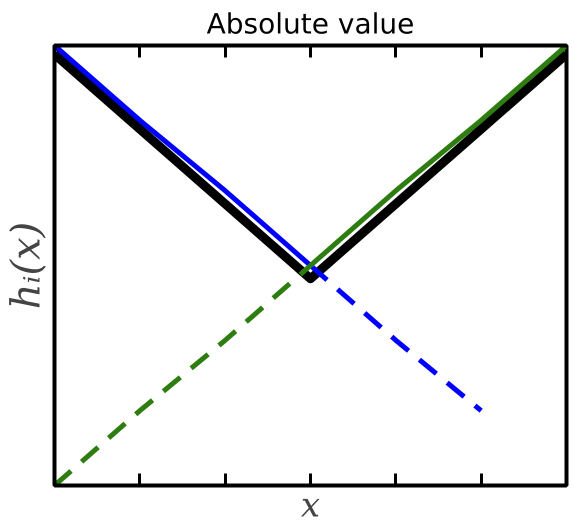 The width and height of the screenshot is (574, 528). What do you see at coordinates (27, 266) in the screenshot?
I see `y-axis-title: hᵢ(x)` at bounding box center [27, 266].